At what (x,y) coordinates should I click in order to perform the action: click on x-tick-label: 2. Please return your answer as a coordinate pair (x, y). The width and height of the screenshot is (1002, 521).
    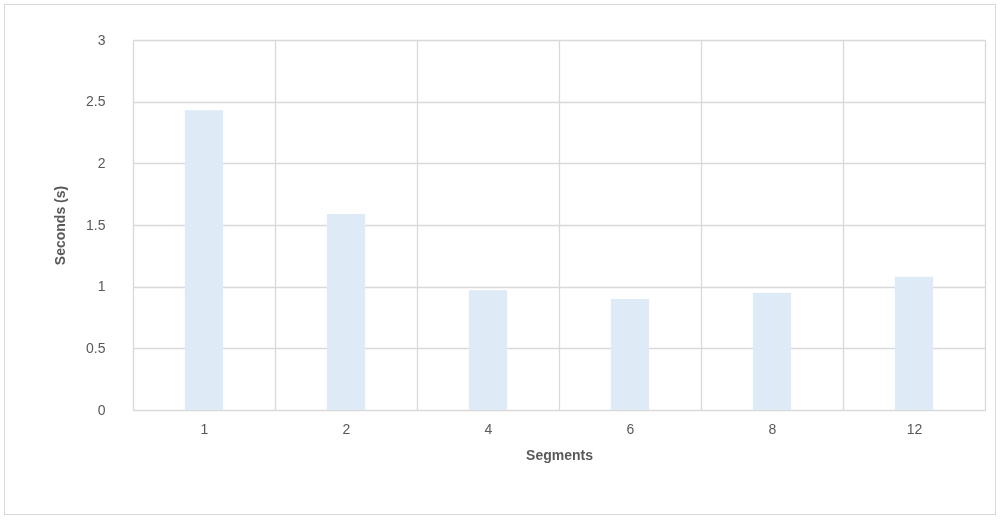
    Looking at the image, I should click on (346, 428).